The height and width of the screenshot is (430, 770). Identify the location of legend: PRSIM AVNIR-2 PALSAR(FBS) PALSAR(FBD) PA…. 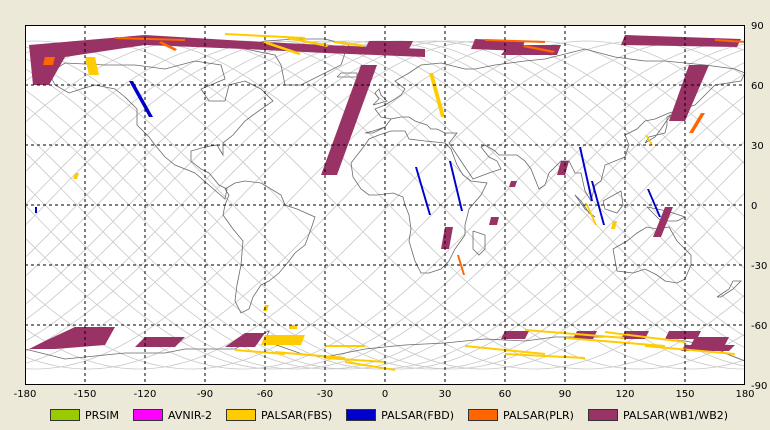
(385, 415).